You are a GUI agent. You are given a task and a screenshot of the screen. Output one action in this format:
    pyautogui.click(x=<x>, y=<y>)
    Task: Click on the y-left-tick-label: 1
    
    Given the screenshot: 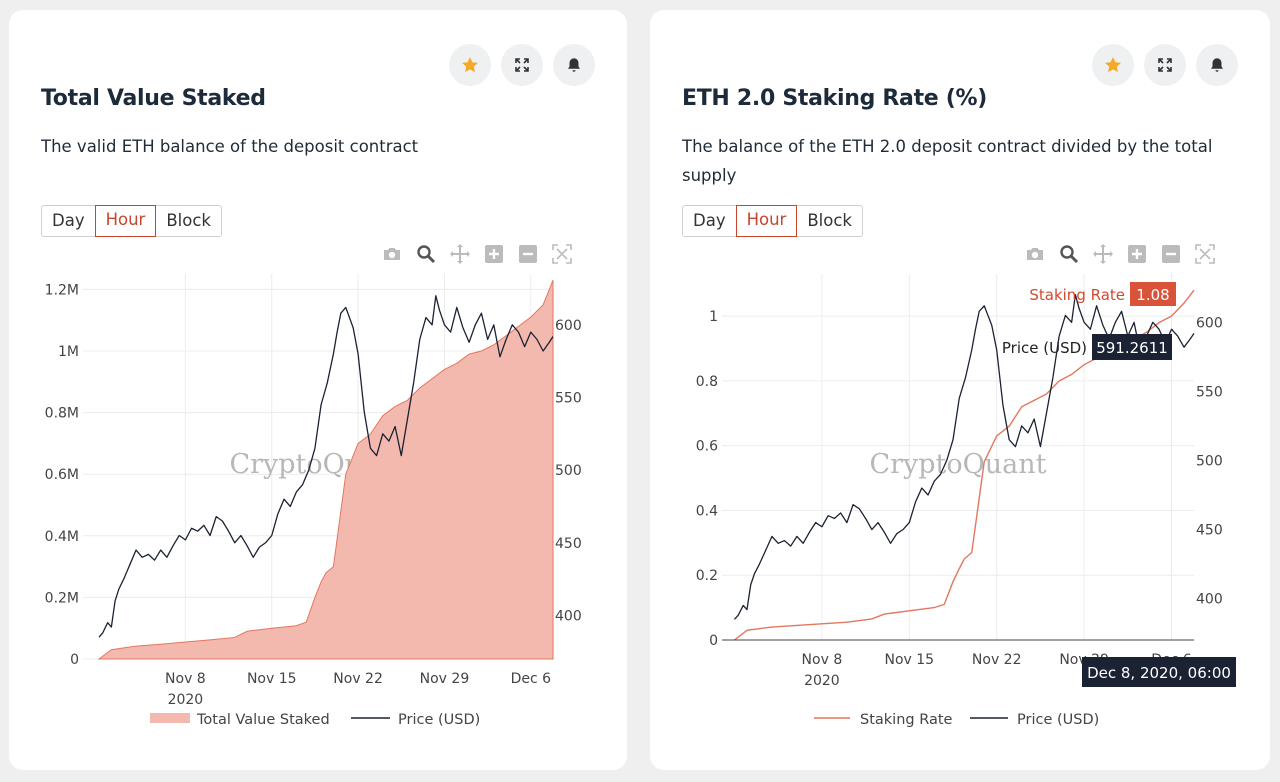 What is the action you would take?
    pyautogui.click(x=713, y=317)
    